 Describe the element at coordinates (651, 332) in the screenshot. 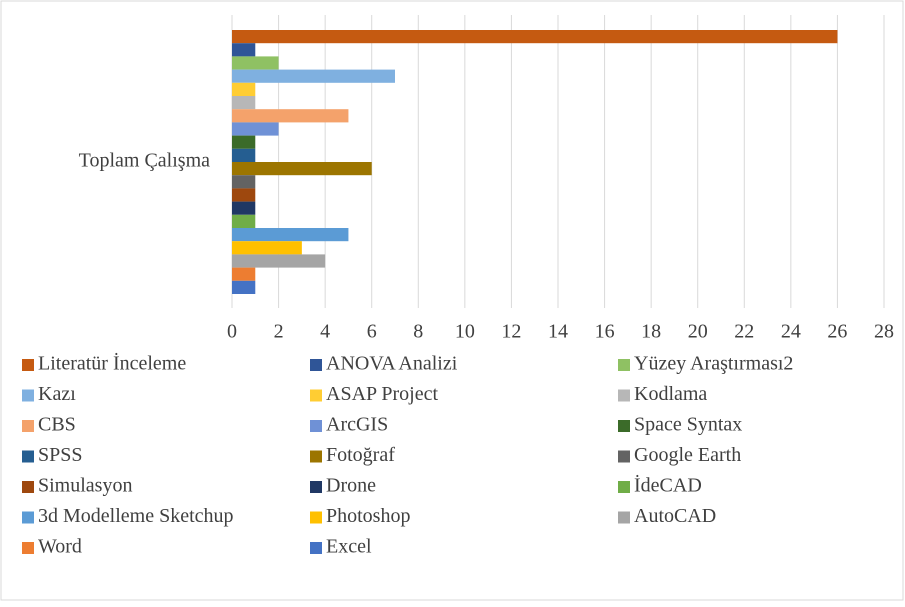

I see `x-tick-label: 18` at that location.